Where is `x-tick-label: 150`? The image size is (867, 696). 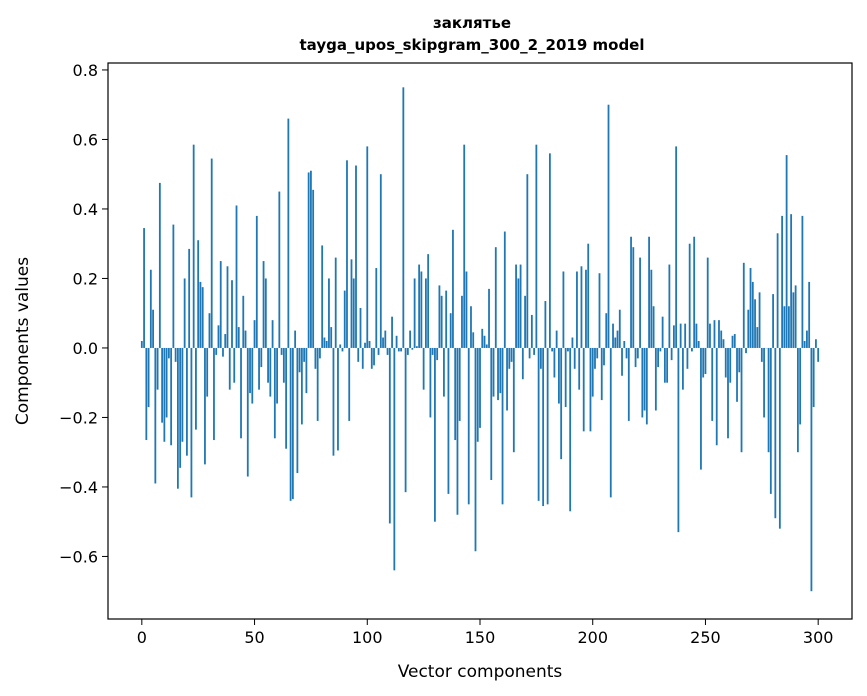
x-tick-label: 150 is located at coordinates (480, 637).